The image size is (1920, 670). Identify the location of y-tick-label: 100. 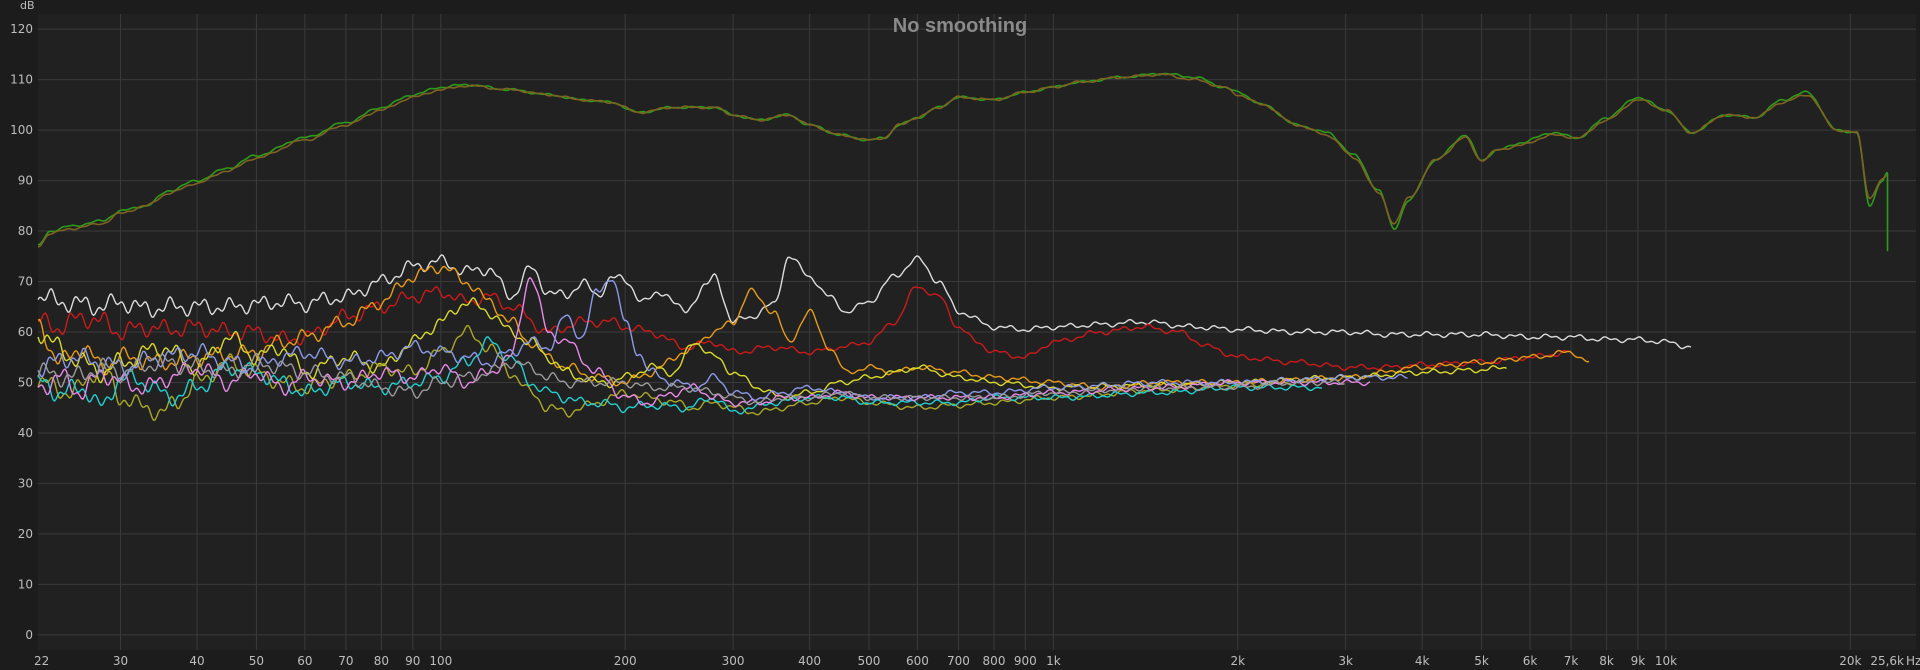
(21, 130).